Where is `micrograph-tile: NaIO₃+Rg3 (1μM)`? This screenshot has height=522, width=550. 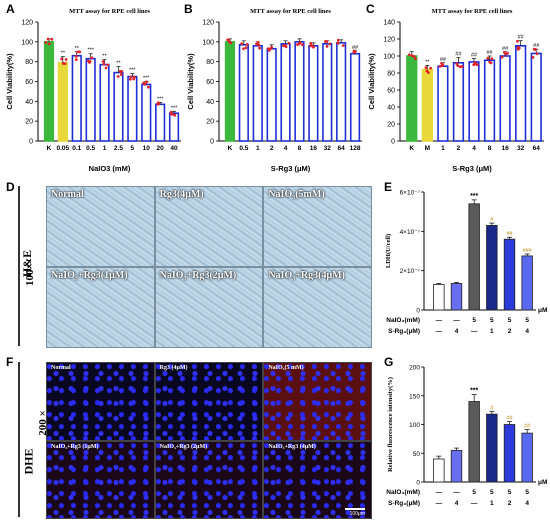
micrograph-tile: NaIO₃+Rg3 (1μM) is located at coordinates (100, 479).